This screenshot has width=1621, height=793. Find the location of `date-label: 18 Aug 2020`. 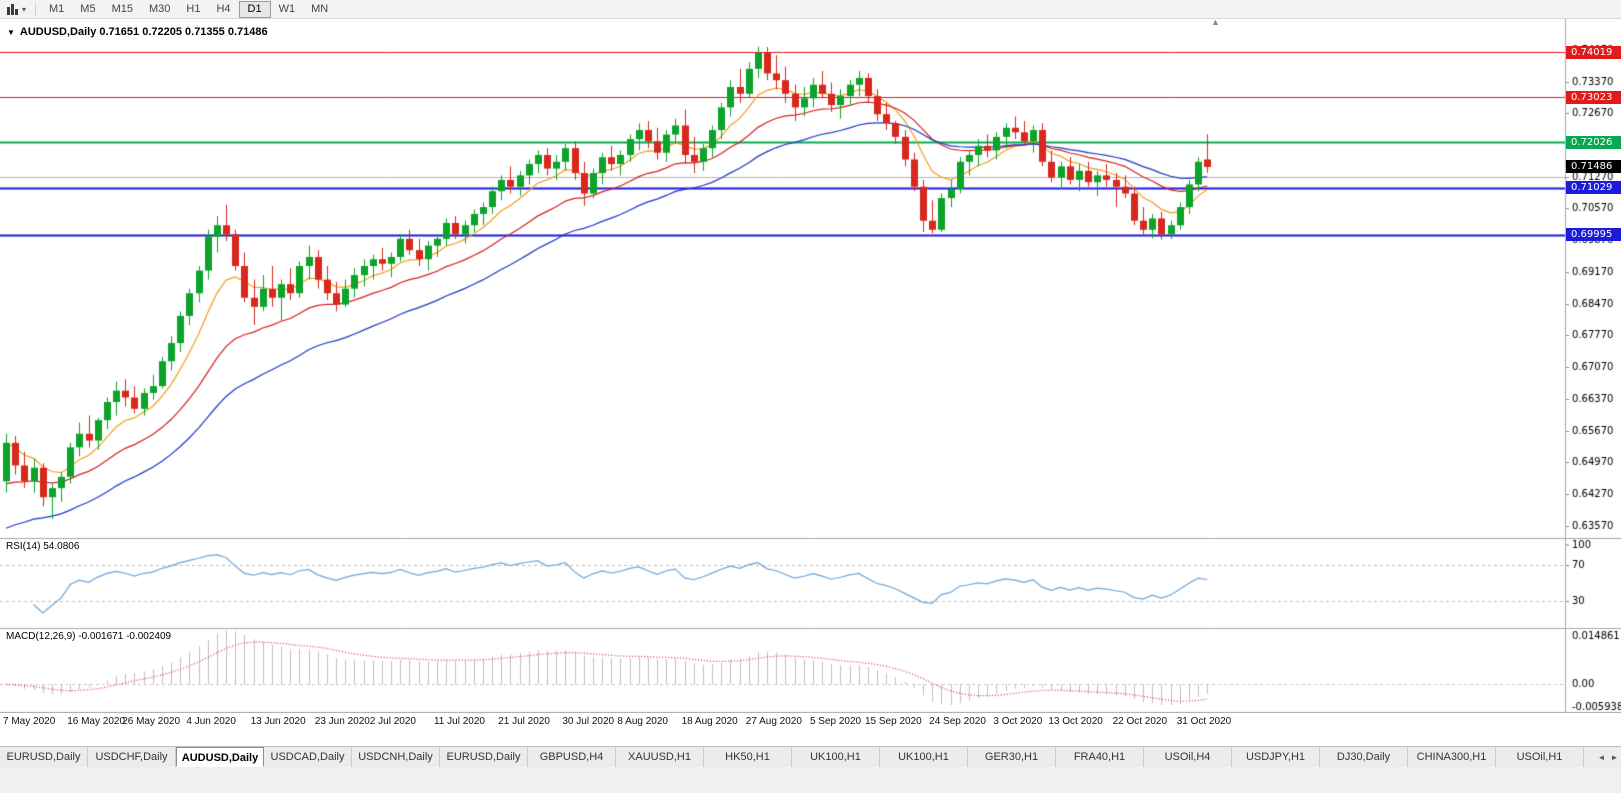

date-label: 18 Aug 2020 is located at coordinates (709, 721).